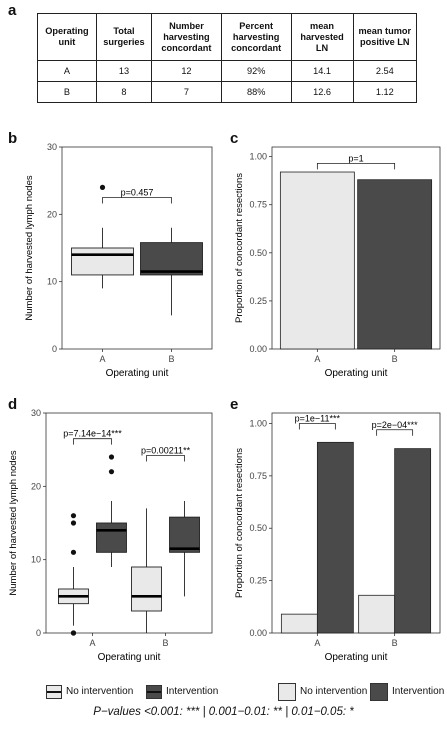 The width and height of the screenshot is (447, 732). What do you see at coordinates (318, 418) in the screenshot?
I see `p-value-label: p=1e−11***` at bounding box center [318, 418].